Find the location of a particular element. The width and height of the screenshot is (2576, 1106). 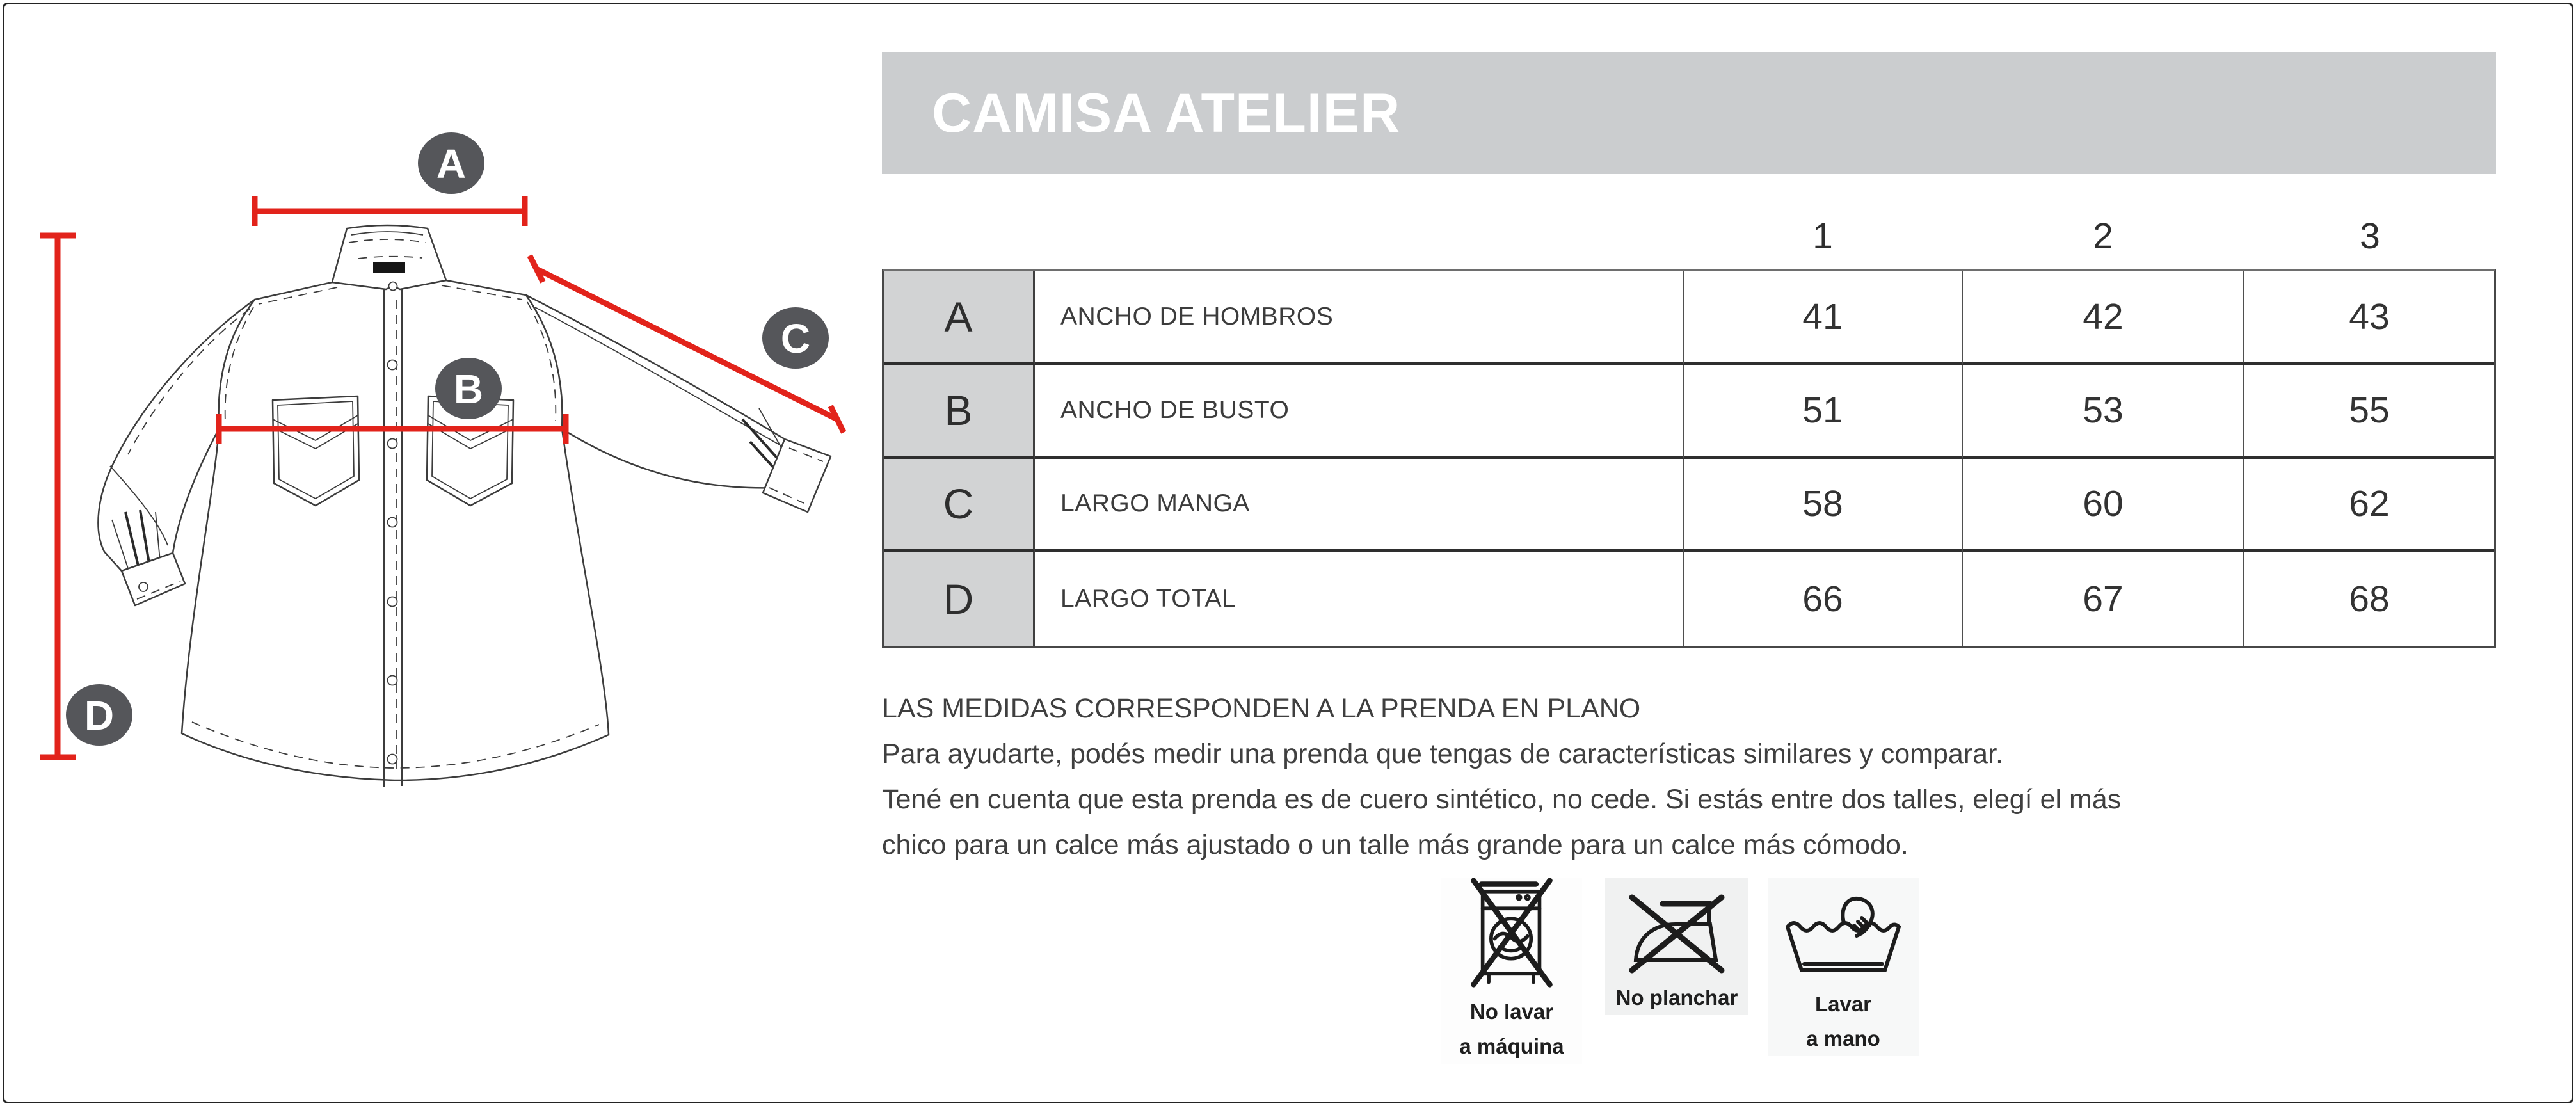

care-item-hand-wash: Lavar a mano is located at coordinates (1843, 967).